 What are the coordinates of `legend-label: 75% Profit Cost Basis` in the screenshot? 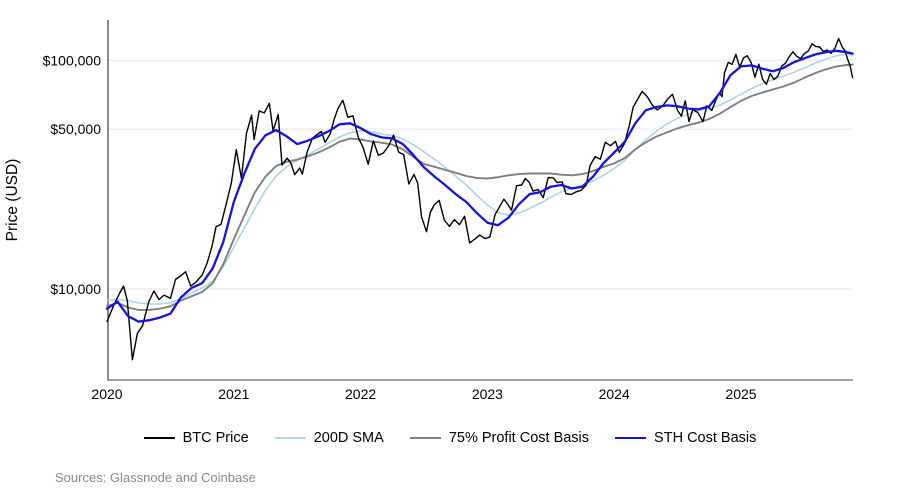 It's located at (519, 438).